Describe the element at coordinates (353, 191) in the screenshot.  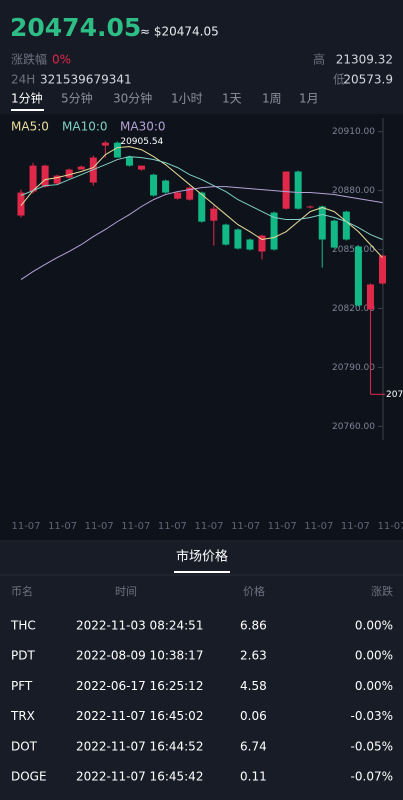
I see `y-tick-label: 20880.00` at that location.